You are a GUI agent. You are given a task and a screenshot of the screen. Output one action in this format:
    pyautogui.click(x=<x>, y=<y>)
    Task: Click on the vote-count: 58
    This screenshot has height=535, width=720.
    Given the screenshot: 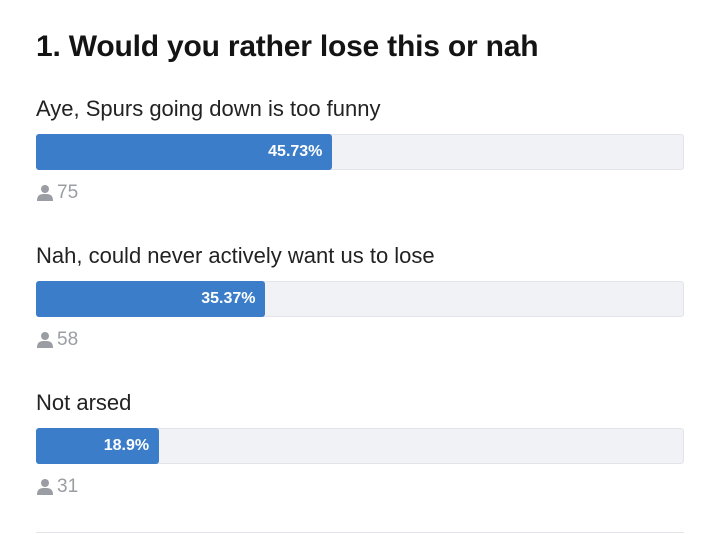 What is the action you would take?
    pyautogui.click(x=57, y=340)
    